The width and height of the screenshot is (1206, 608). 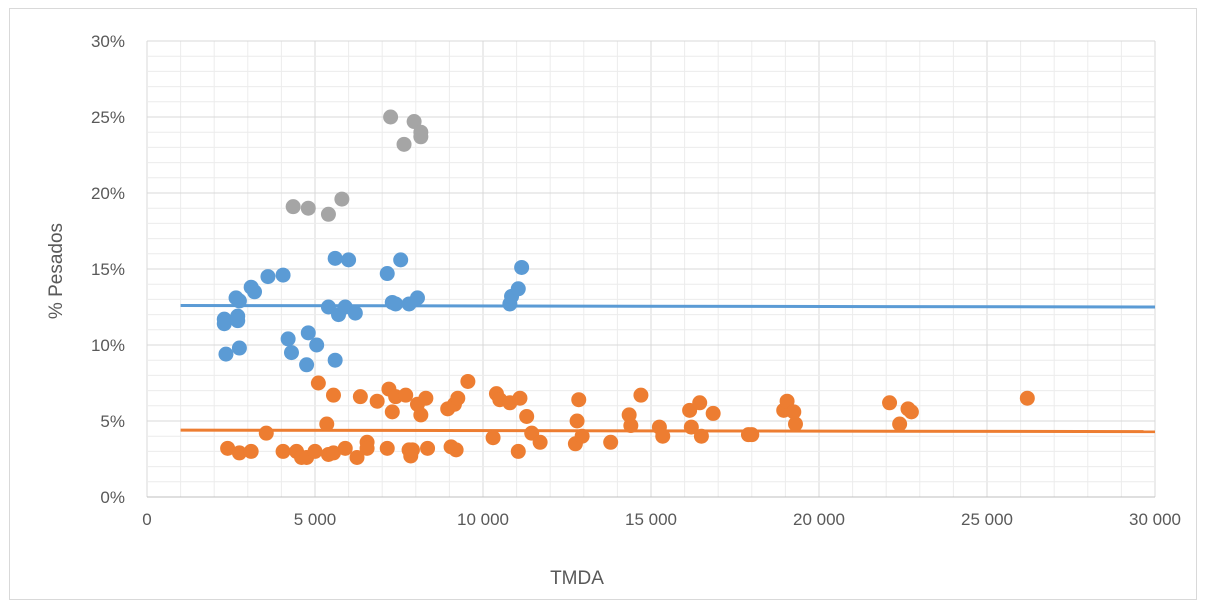 What do you see at coordinates (987, 519) in the screenshot?
I see `x-tick-label: 25 000` at bounding box center [987, 519].